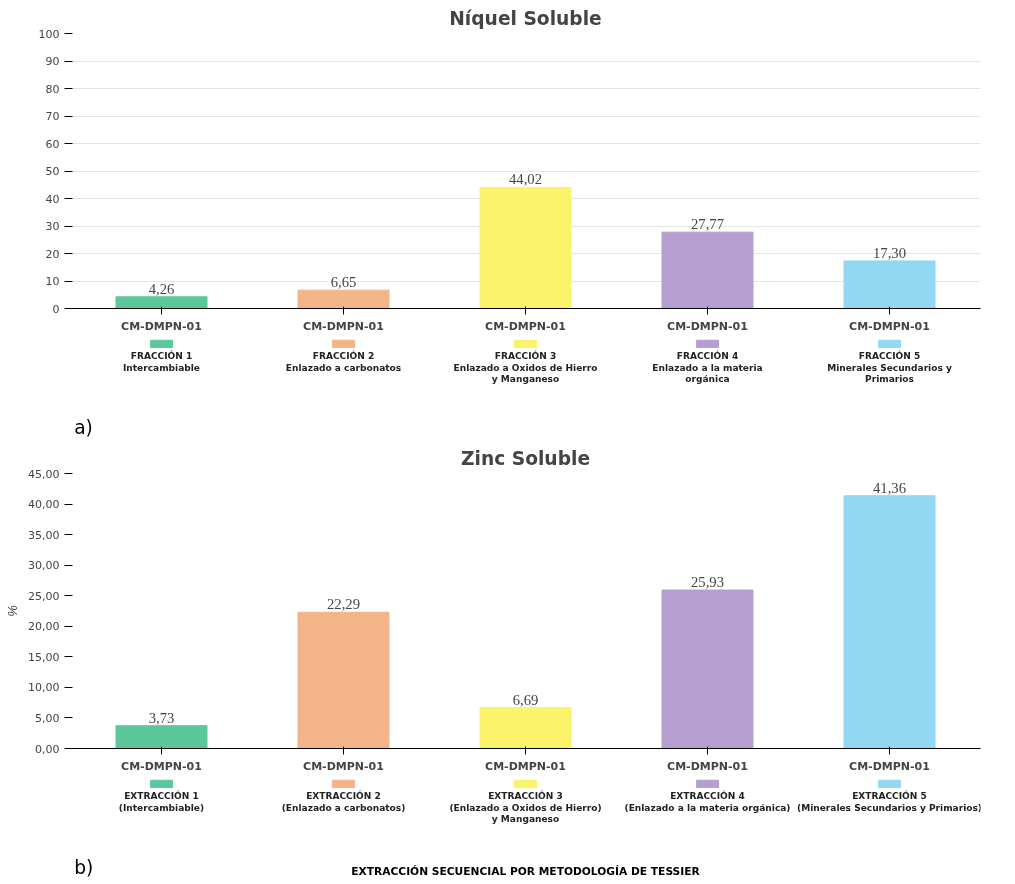  Describe the element at coordinates (44, 596) in the screenshot. I see `y-tick-label: 25,00` at that location.